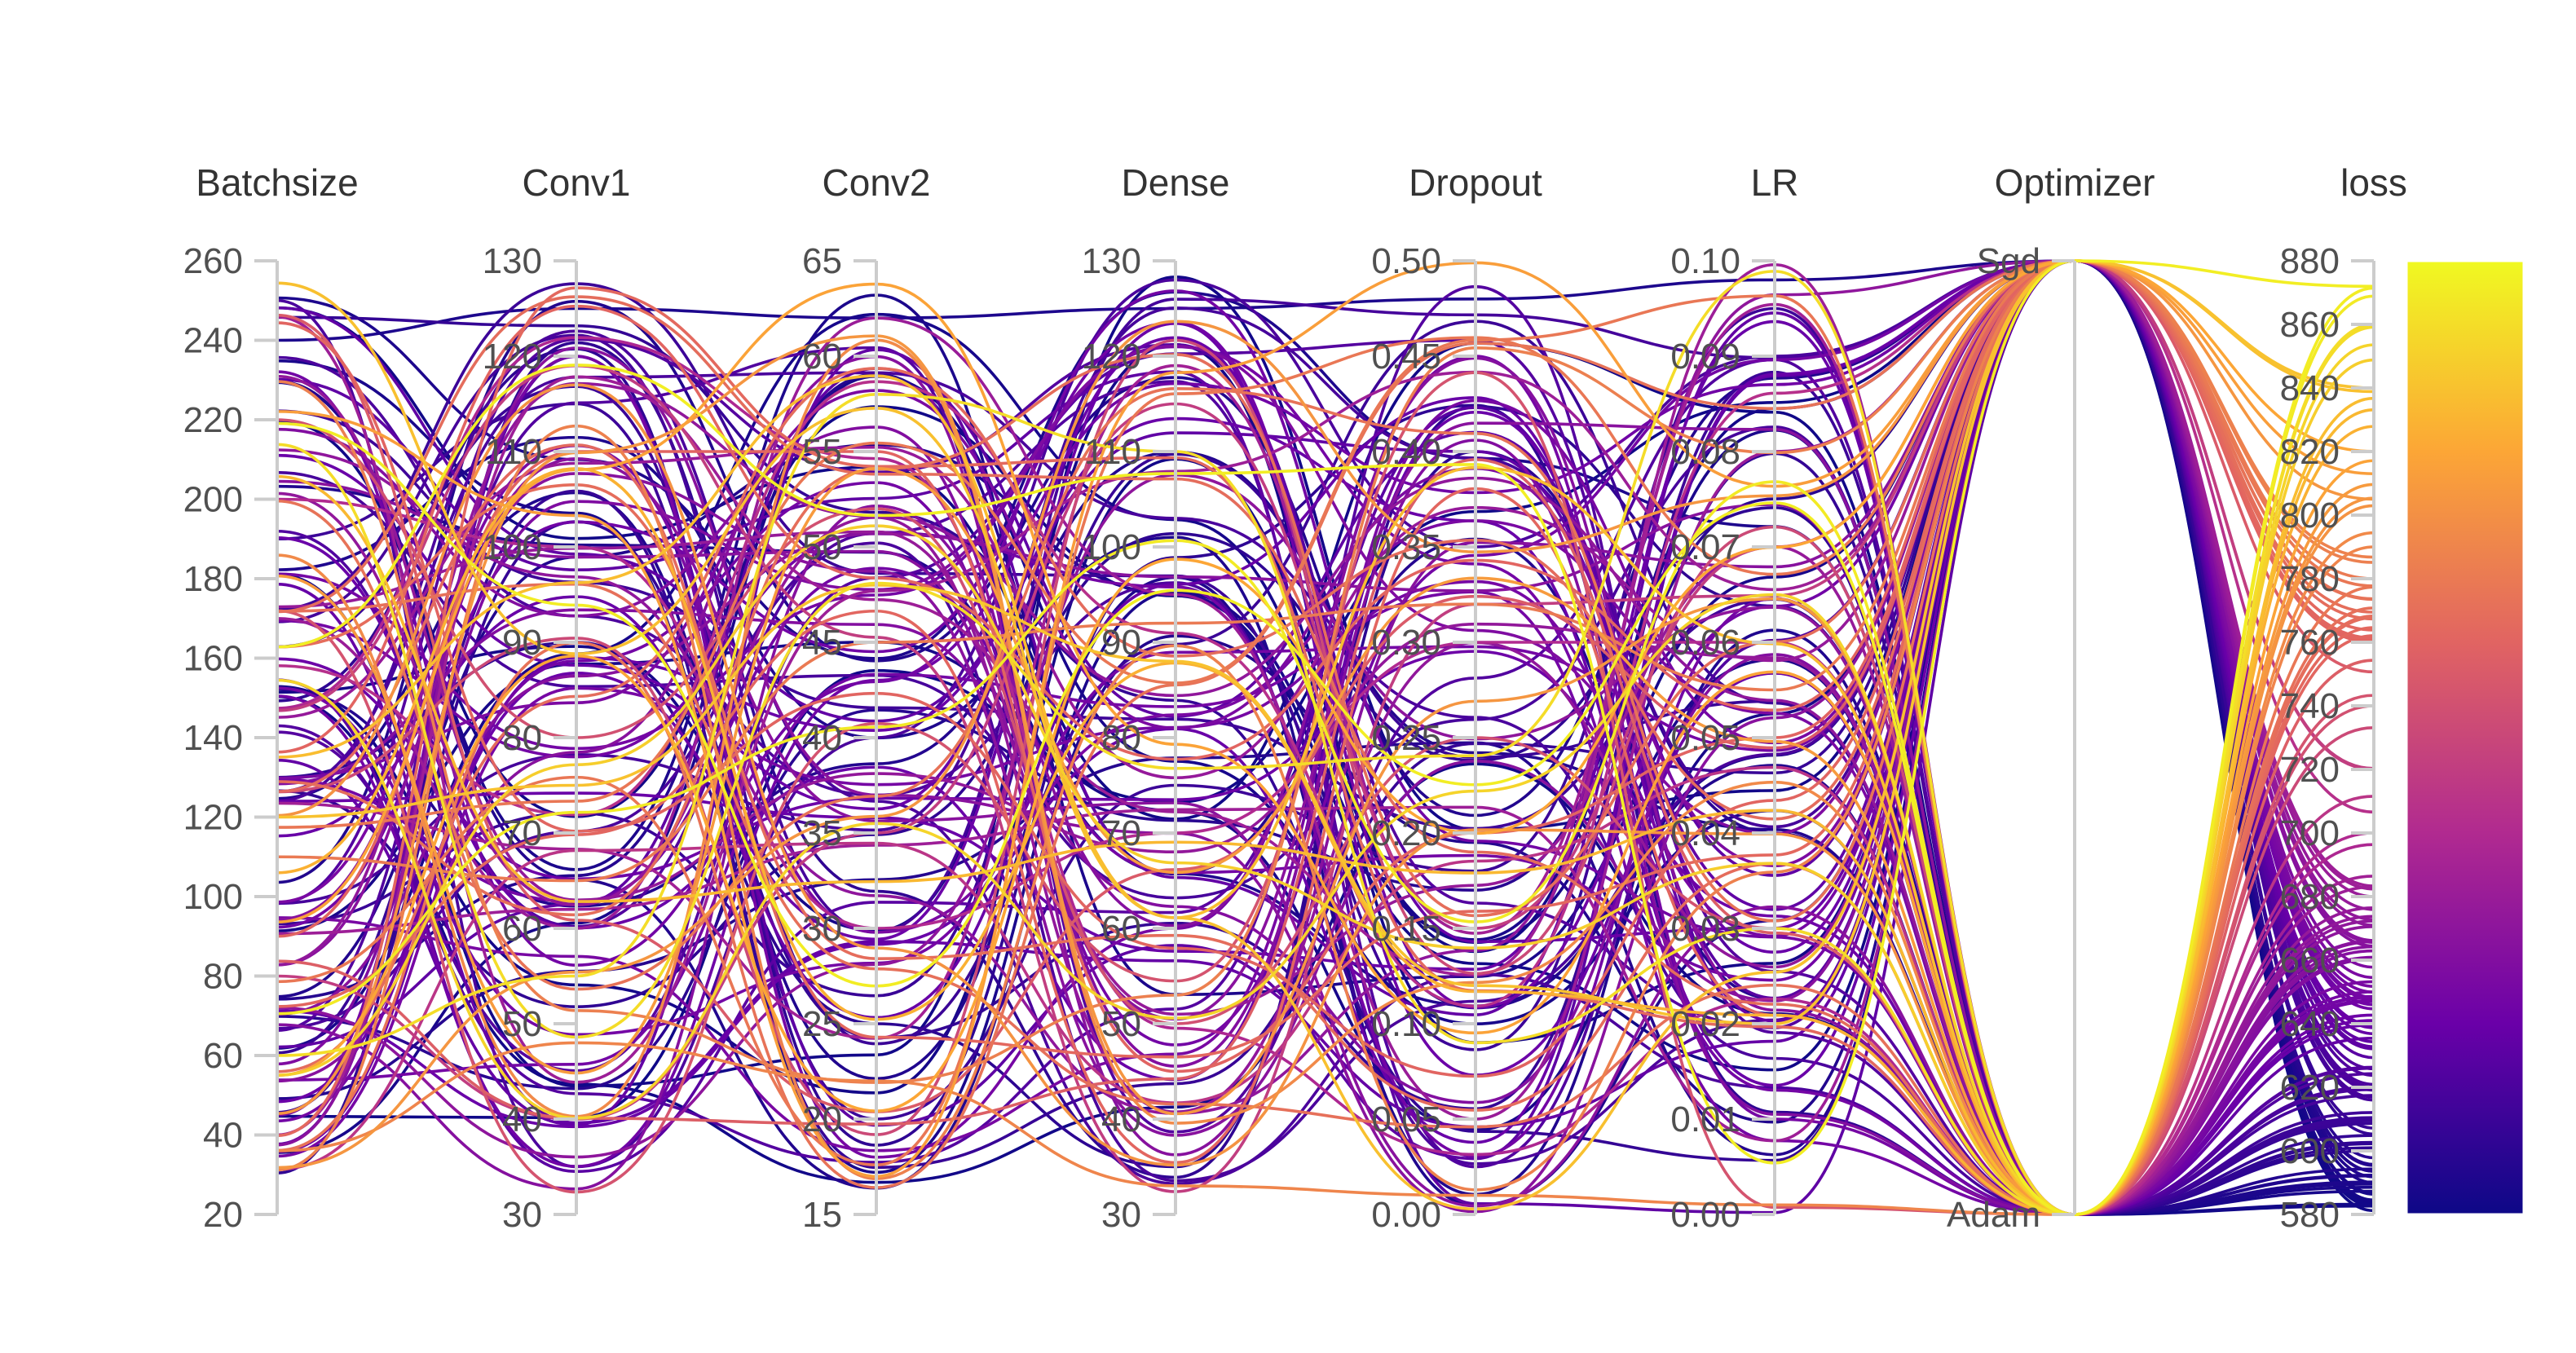  I want to click on tick-label: 0.45, so click(1406, 357).